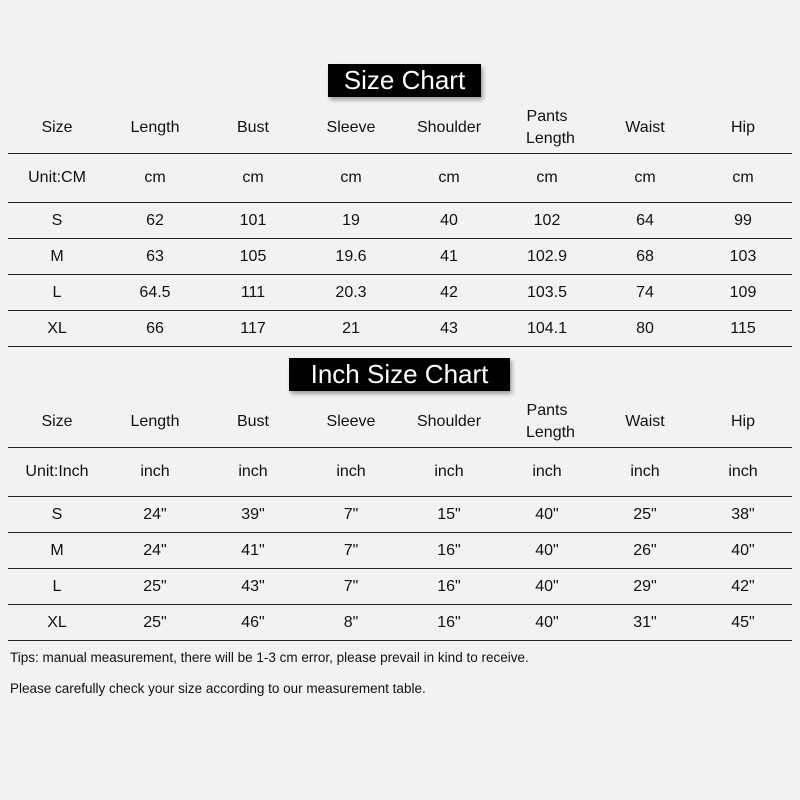 The width and height of the screenshot is (800, 800). What do you see at coordinates (400, 623) in the screenshot?
I see `table-row: XL 25" 46" 8" 16" 40" 31" 45"` at bounding box center [400, 623].